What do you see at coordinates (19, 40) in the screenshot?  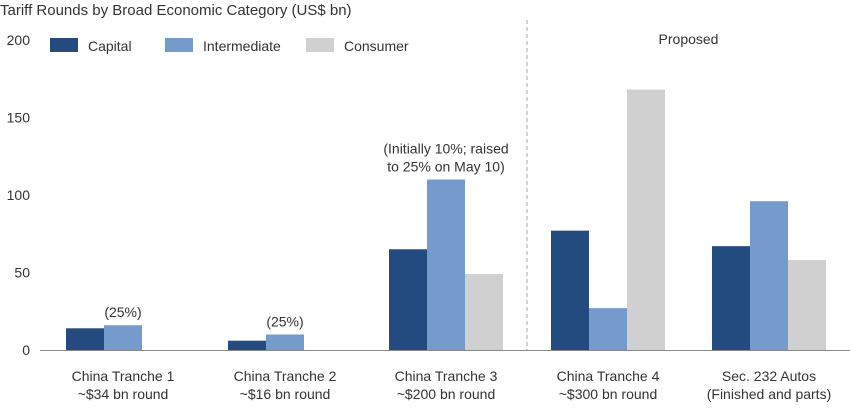 I see `y-tick-label: 200` at bounding box center [19, 40].